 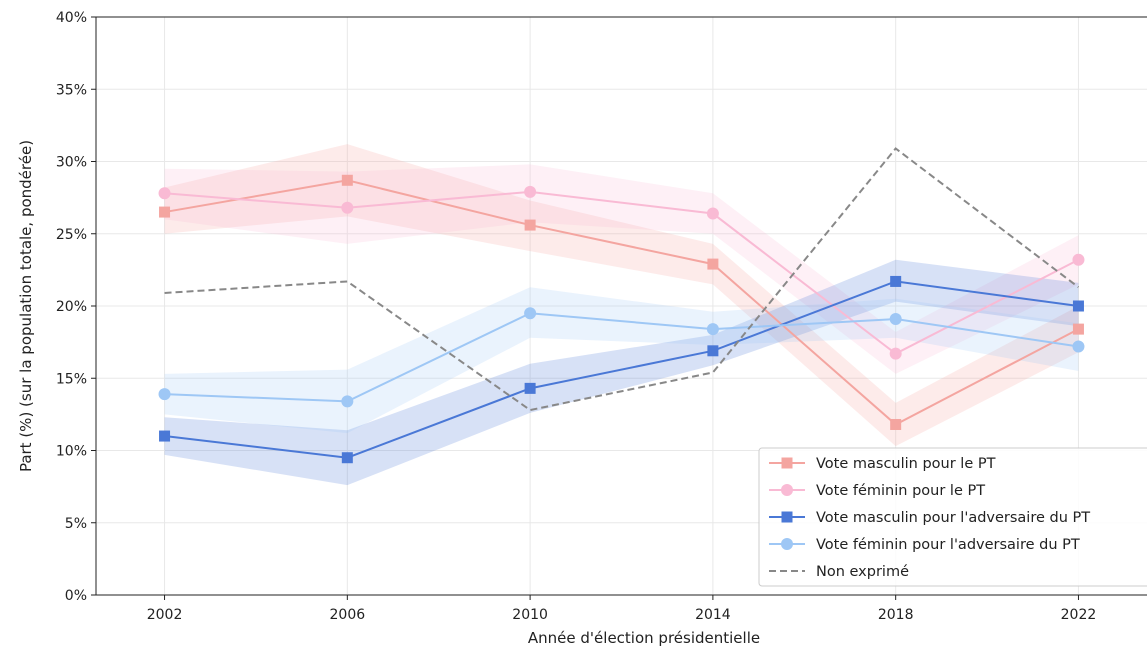 I want to click on x-tick-label: 2002, so click(x=165, y=615).